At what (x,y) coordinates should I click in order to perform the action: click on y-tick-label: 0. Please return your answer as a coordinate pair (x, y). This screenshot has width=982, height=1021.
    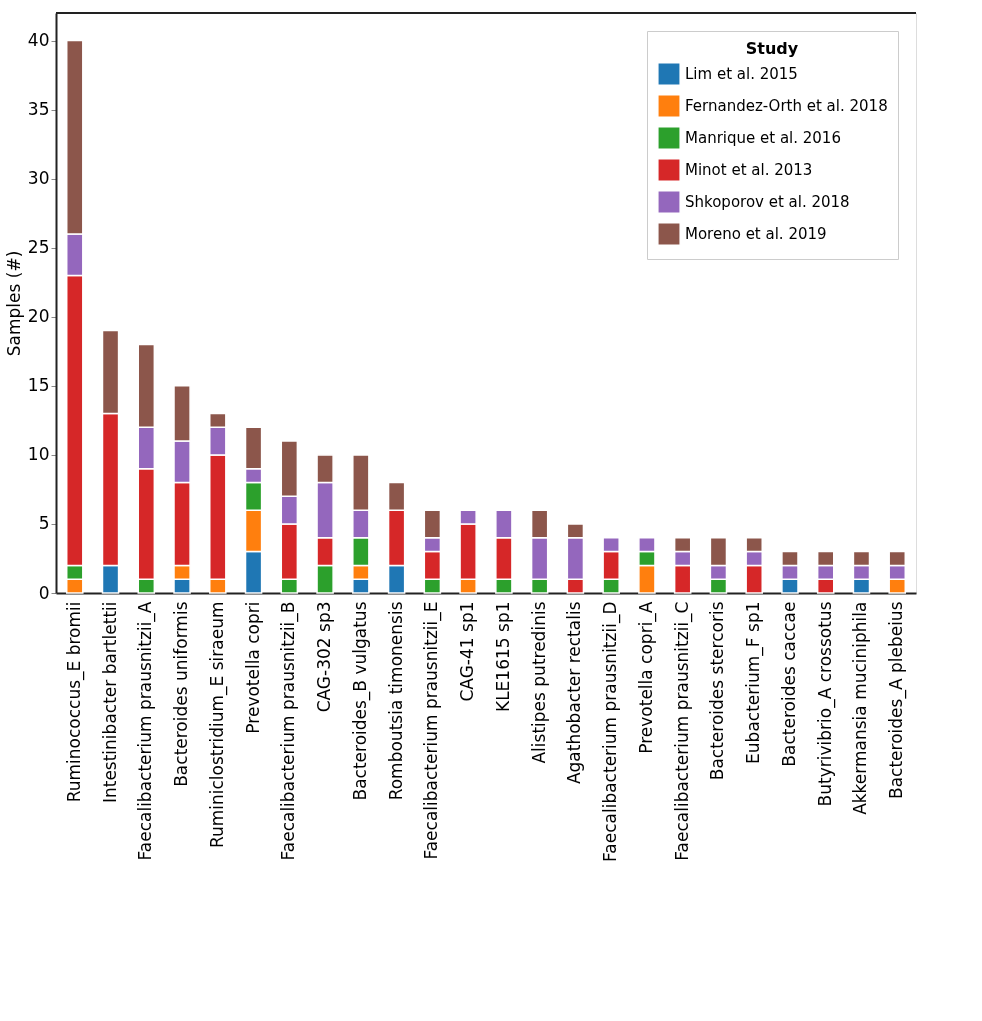
    Looking at the image, I should click on (44, 592).